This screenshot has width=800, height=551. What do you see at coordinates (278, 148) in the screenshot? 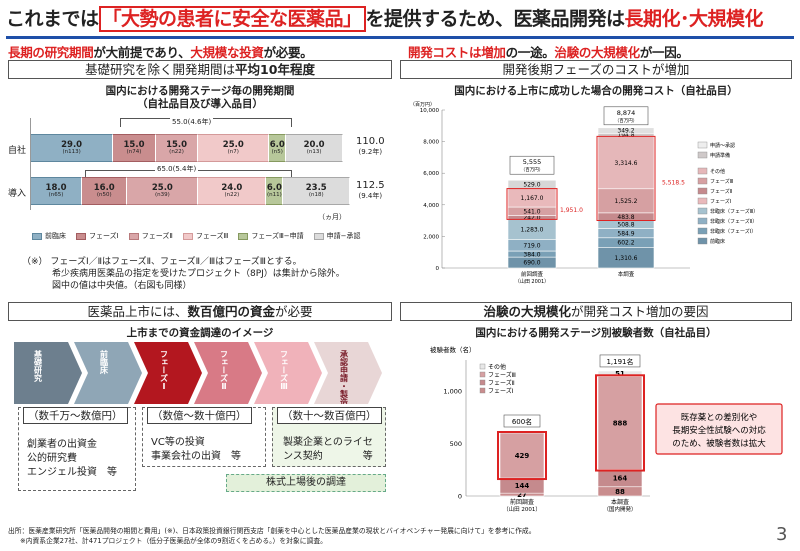
I see `tl-bar-seg: 6.0 (n5)` at bounding box center [278, 148].